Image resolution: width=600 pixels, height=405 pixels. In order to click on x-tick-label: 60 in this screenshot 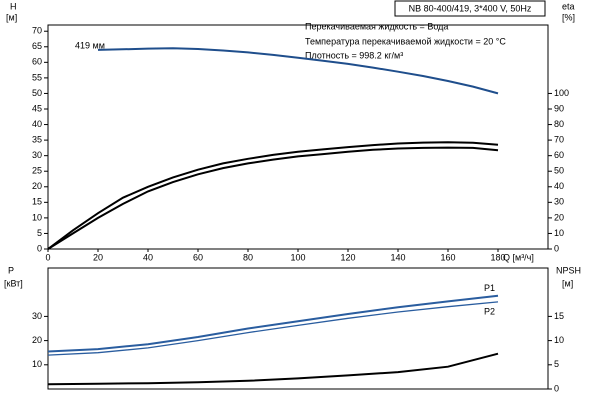, I will do `click(198, 257)`.